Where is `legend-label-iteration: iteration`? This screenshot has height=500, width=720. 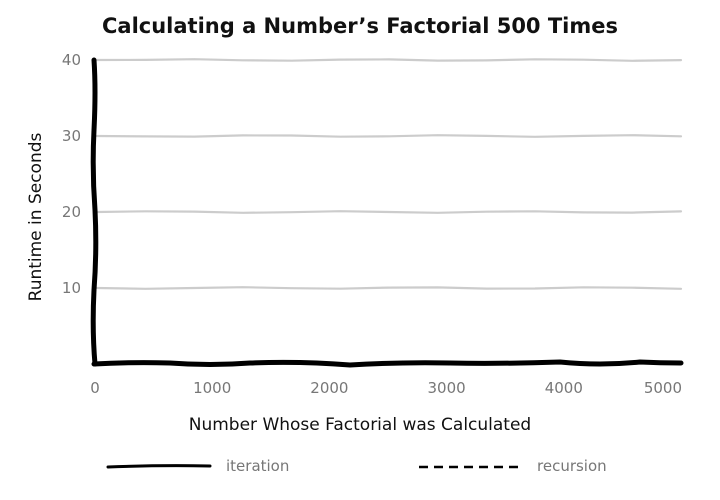
legend-label-iteration: iteration is located at coordinates (257, 466).